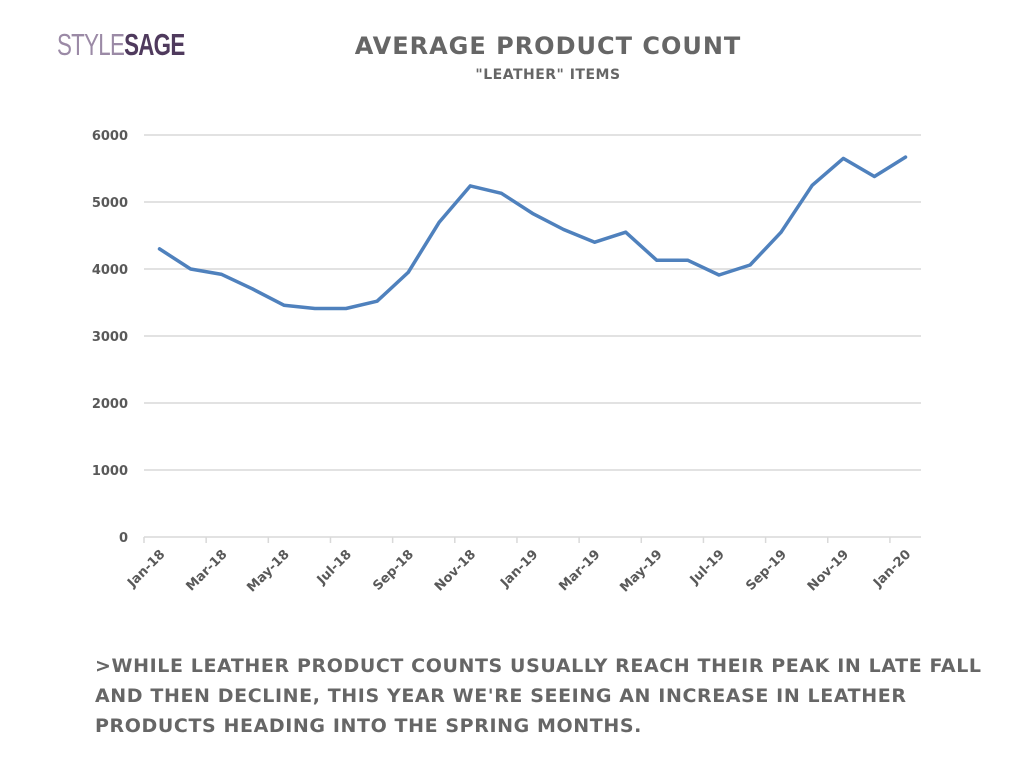 The image size is (1024, 768). Describe the element at coordinates (146, 569) in the screenshot. I see `x-tick-label: Jan-18` at that location.